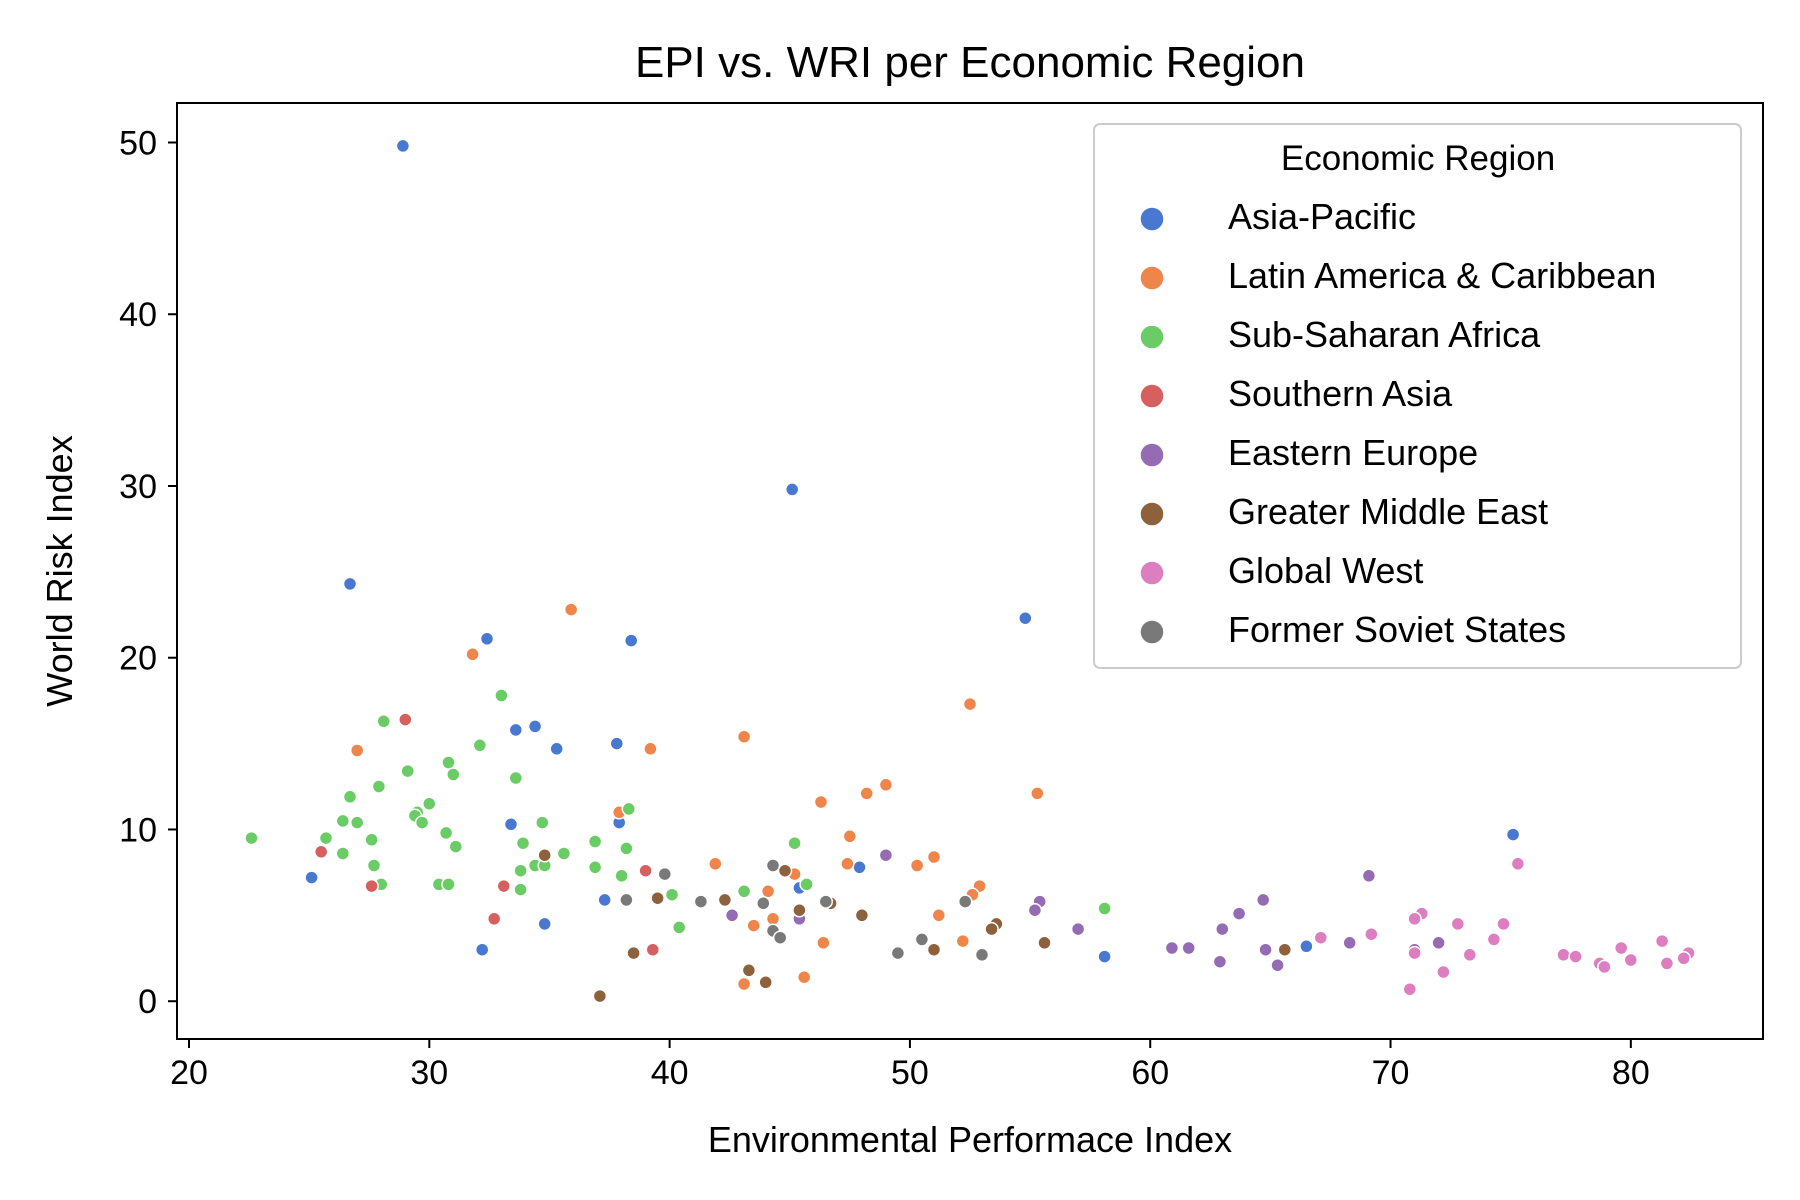  Describe the element at coordinates (1384, 334) in the screenshot. I see `legend-label: Sub-Saharan Africa` at that location.